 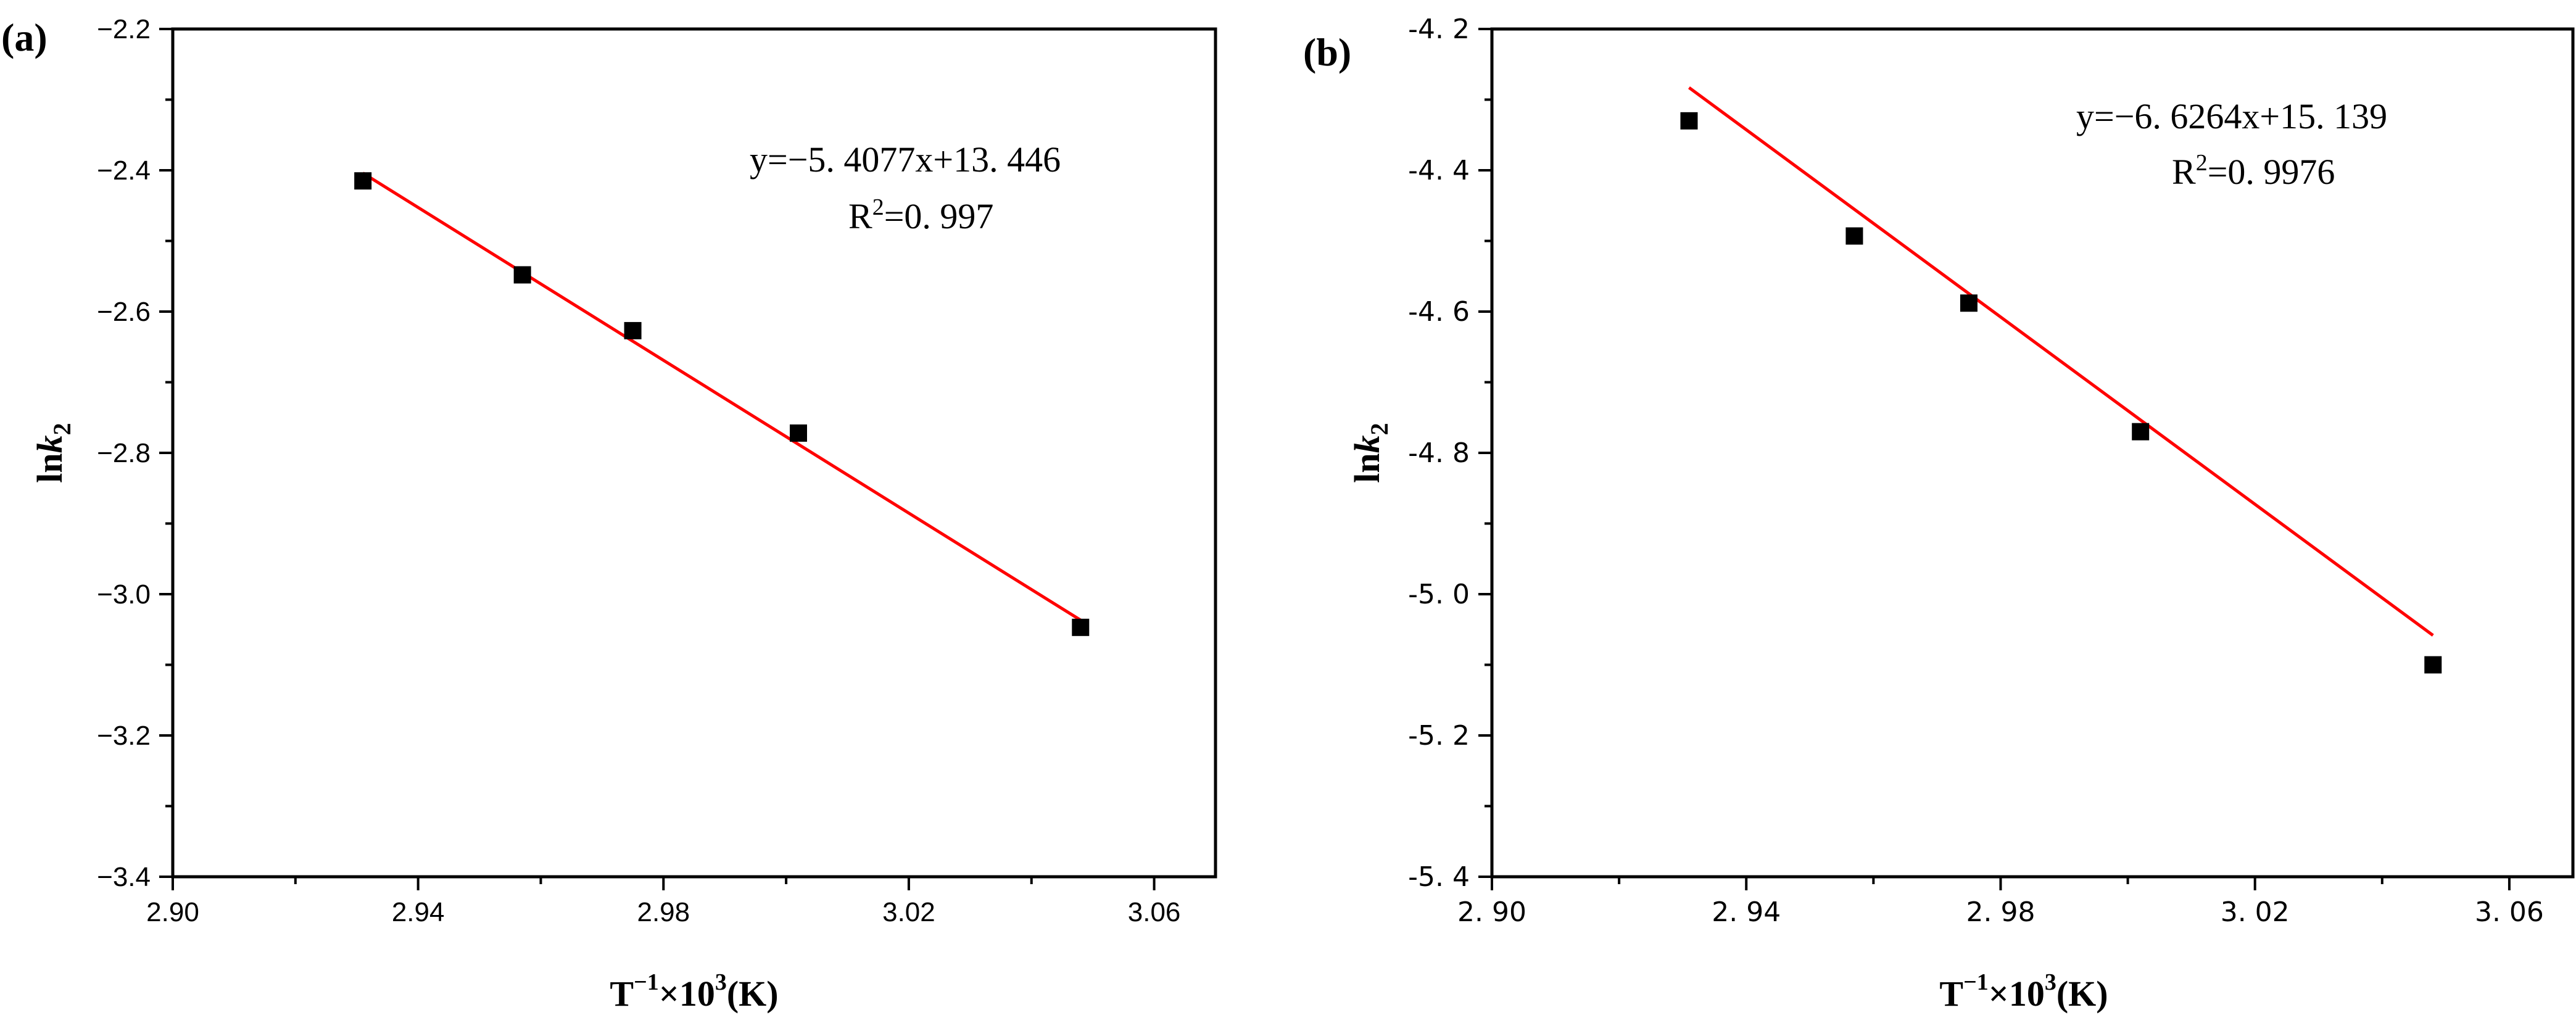 I want to click on y-tick-label: -5. 2, so click(x=1439, y=736).